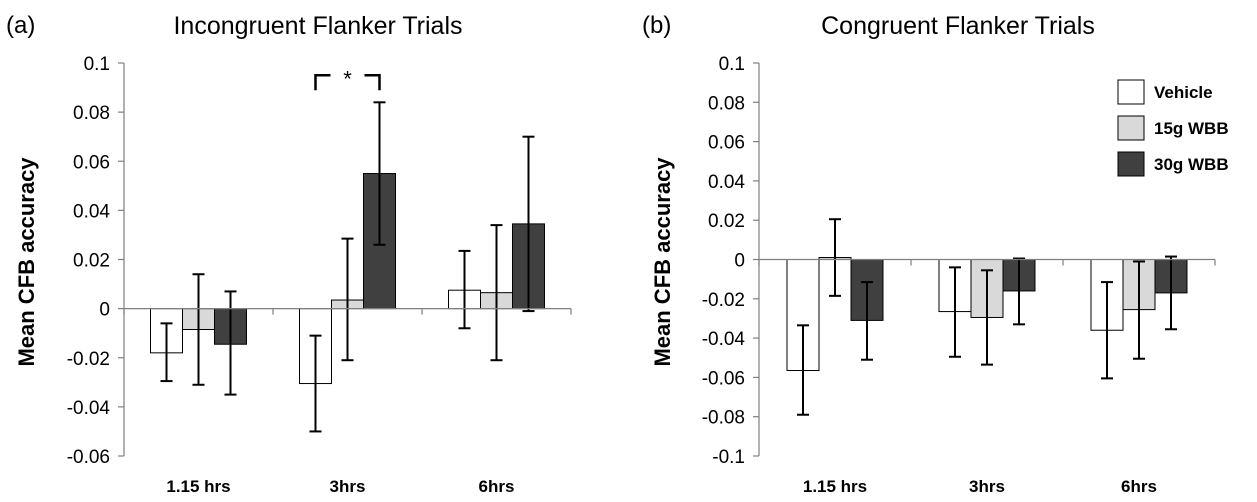 The image size is (1257, 502). I want to click on panel-letter: (a), so click(20, 25).